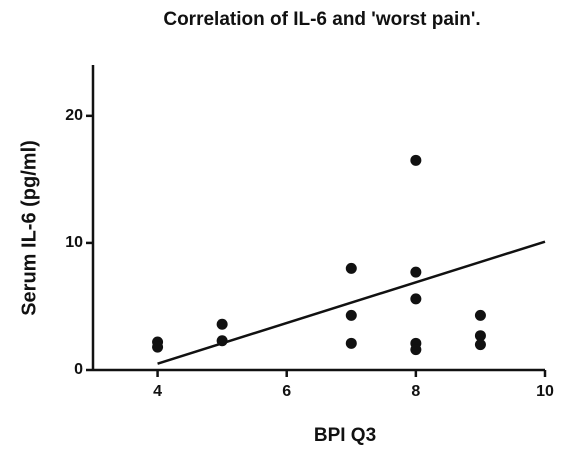 The image size is (565, 450). What do you see at coordinates (78, 369) in the screenshot?
I see `y-tick-label: 0` at bounding box center [78, 369].